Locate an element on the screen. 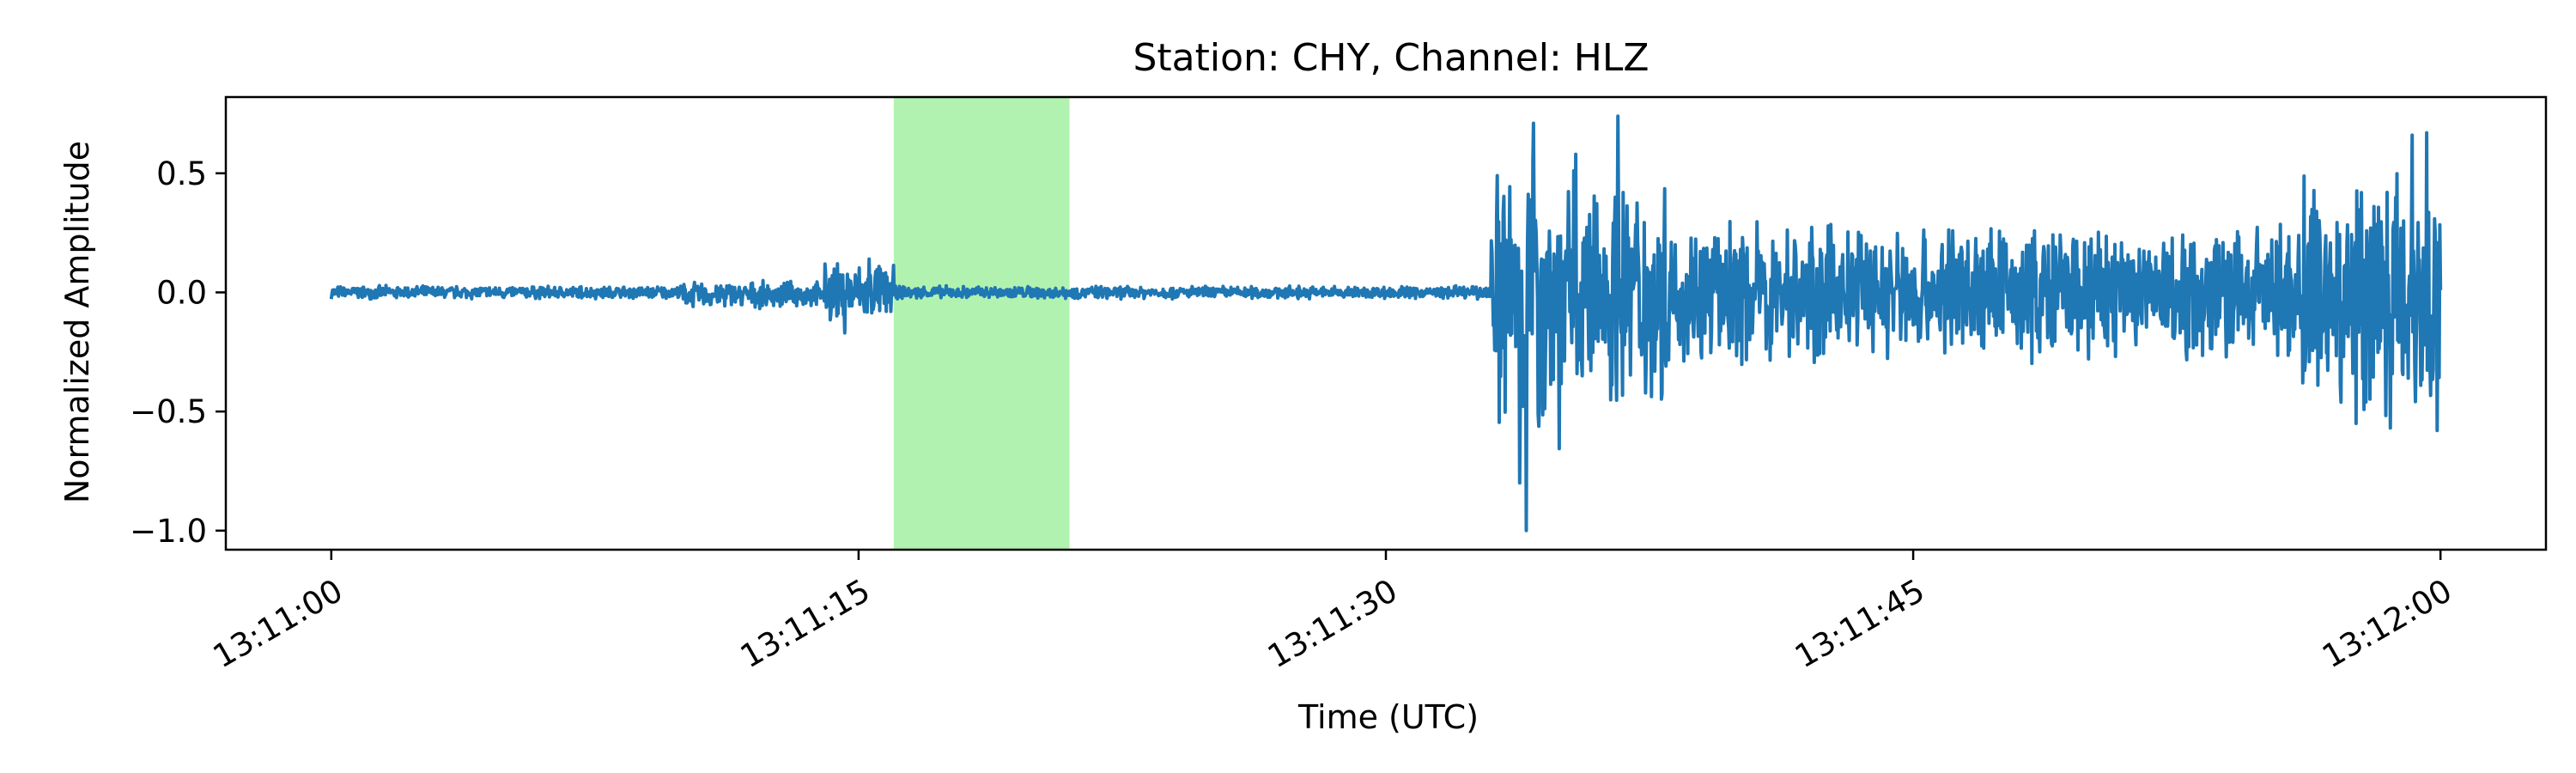  x-tick-label: 13:11:15 is located at coordinates (805, 623).